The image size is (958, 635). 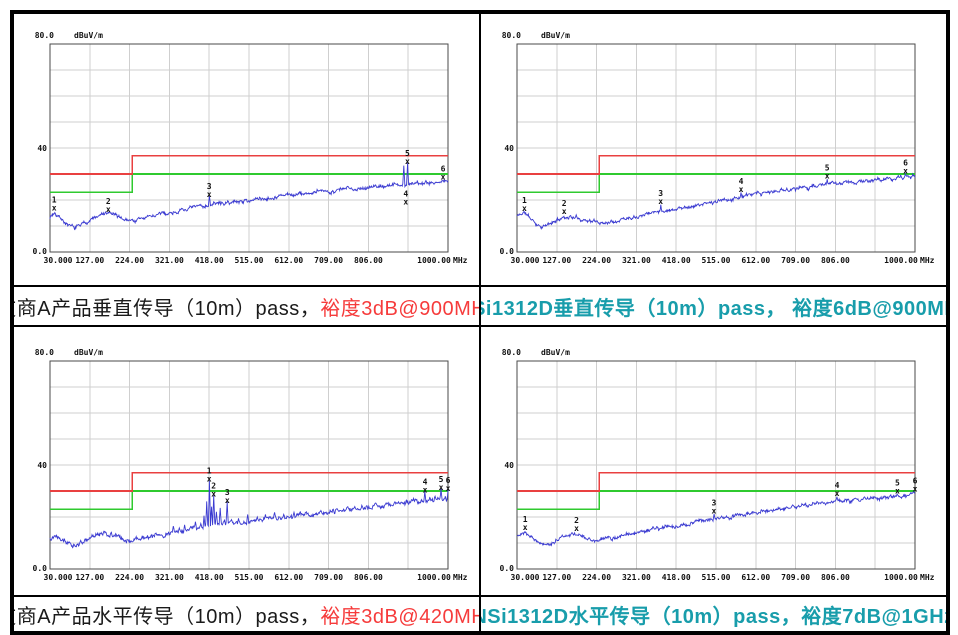 I want to click on caption-margin-text: 裕度3dB@900MHz, so click(x=400, y=308).